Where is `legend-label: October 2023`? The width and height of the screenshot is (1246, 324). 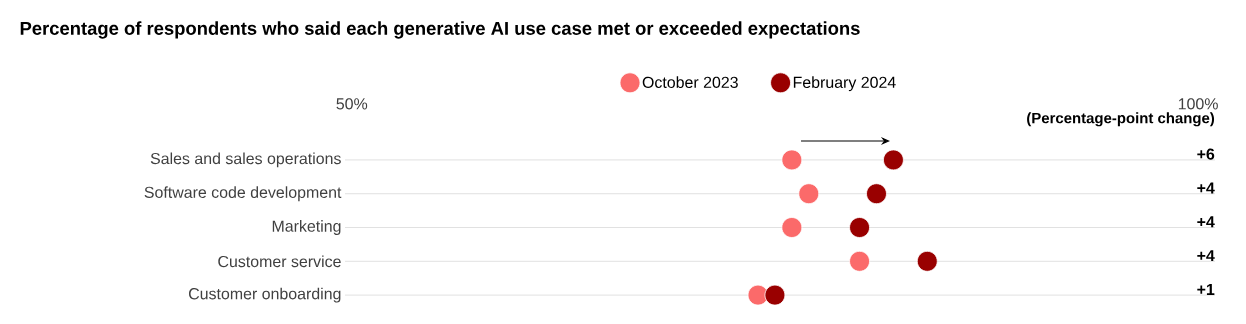
legend-label: October 2023 is located at coordinates (690, 82).